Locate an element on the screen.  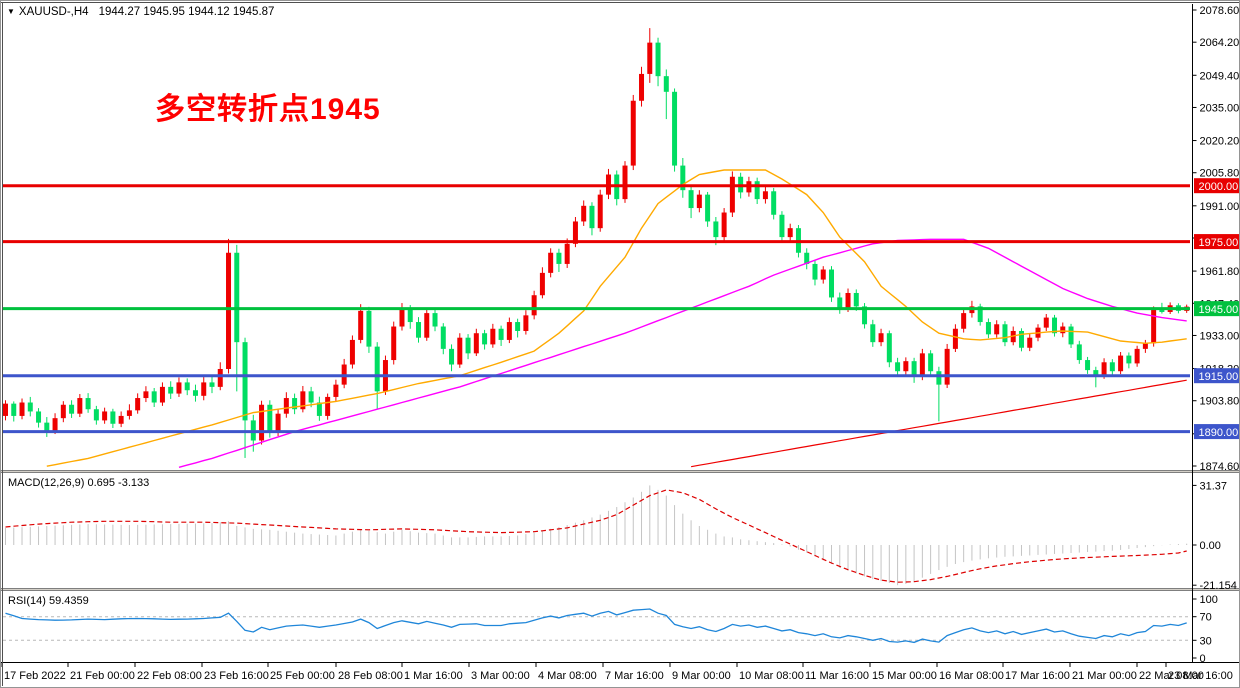
price-tick-label: 2049.40 is located at coordinates (1220, 76).